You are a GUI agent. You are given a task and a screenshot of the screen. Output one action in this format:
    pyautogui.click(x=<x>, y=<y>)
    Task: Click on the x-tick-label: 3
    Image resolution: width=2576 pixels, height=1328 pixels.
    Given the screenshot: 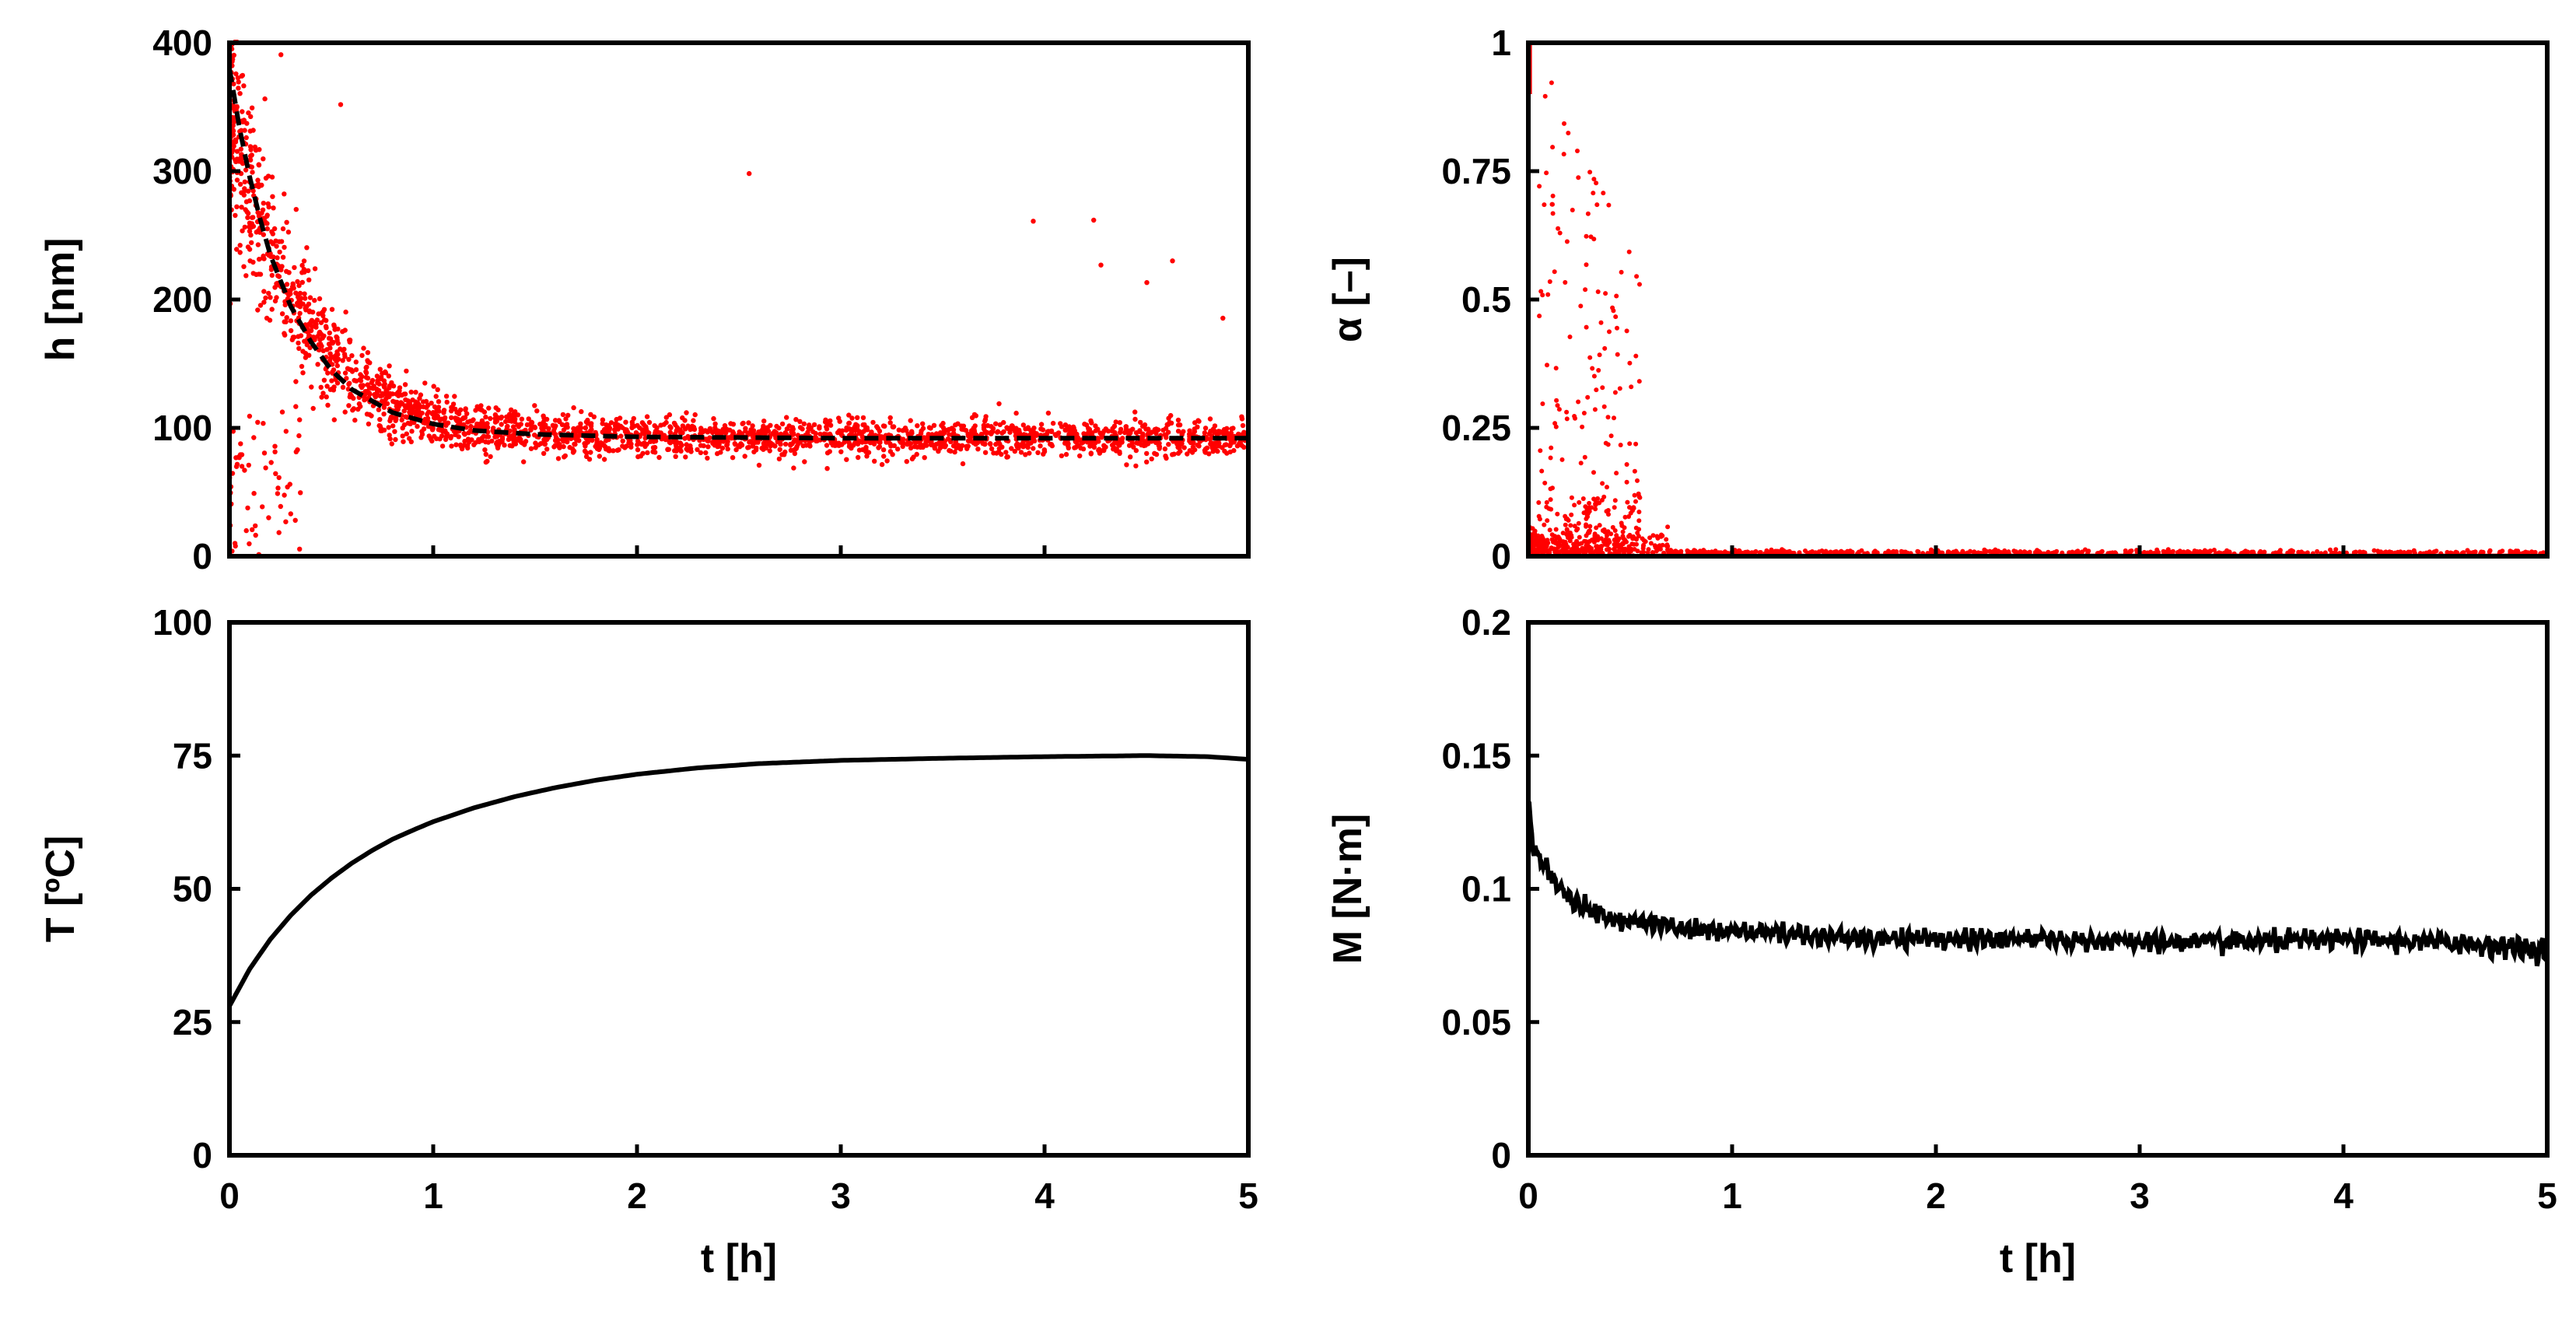 What is the action you would take?
    pyautogui.click(x=2140, y=1196)
    